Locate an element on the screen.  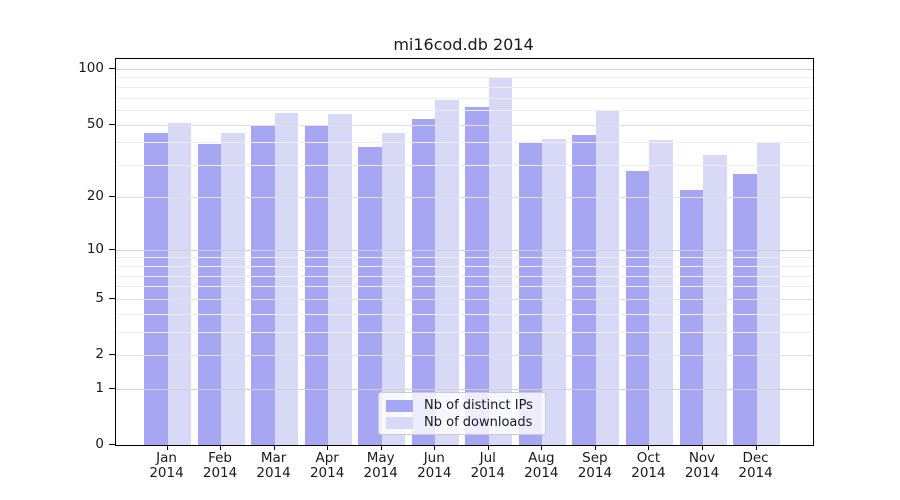
legend-label-downloads: Nb of downloads is located at coordinates (478, 422).